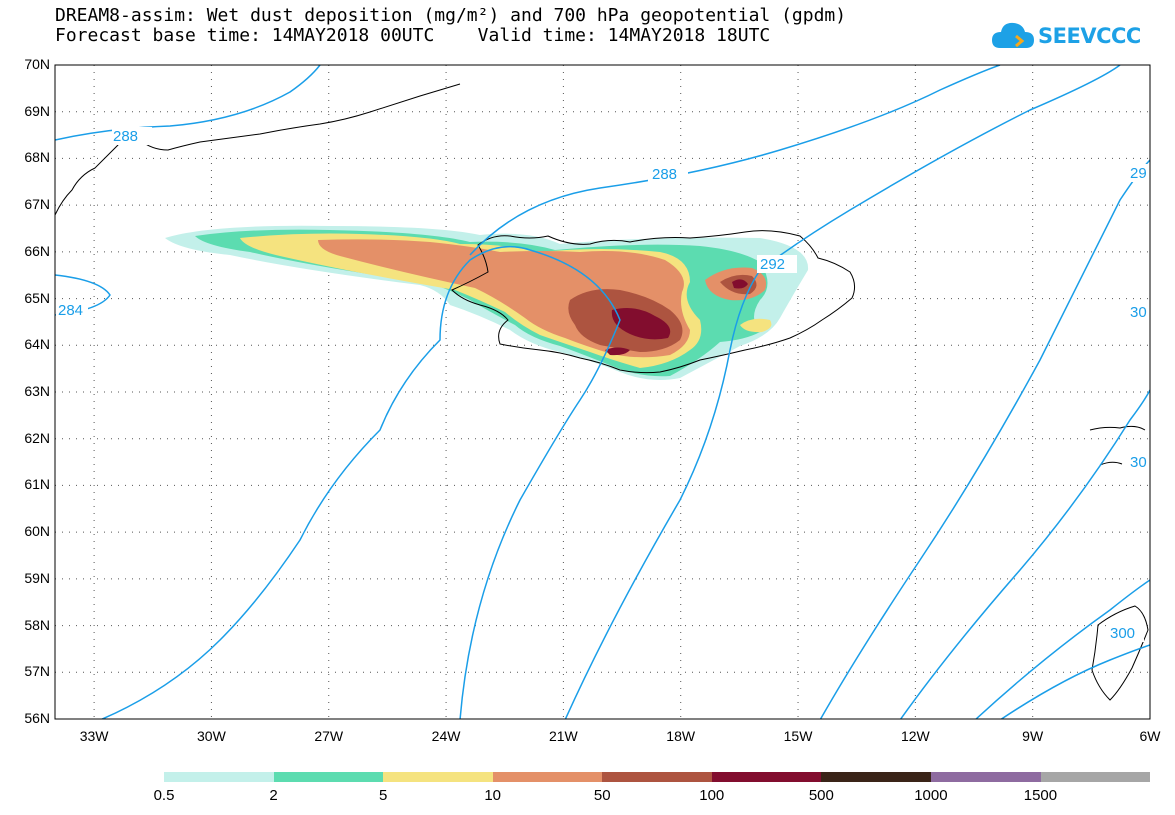 The image size is (1175, 815). I want to click on longitude-label: 21W, so click(563, 736).